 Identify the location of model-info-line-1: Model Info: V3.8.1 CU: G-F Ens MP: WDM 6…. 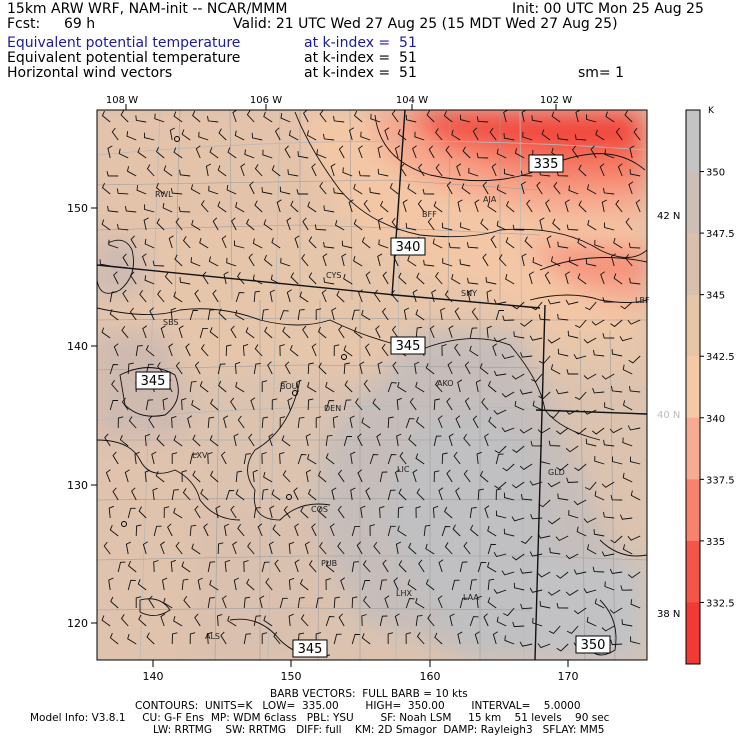
(320, 718).